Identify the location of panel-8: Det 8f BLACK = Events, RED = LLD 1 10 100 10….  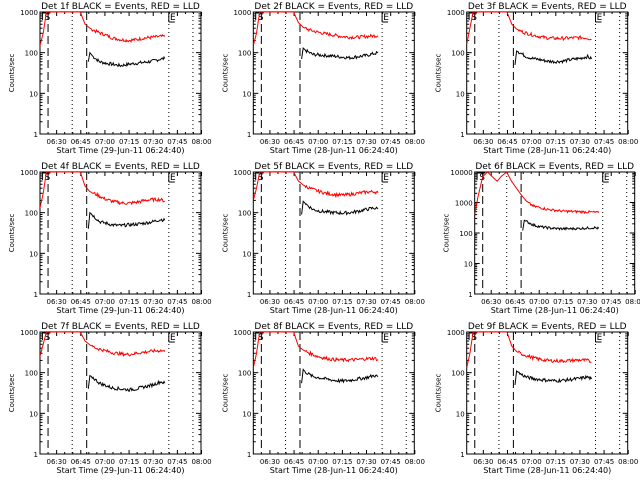
(323, 398).